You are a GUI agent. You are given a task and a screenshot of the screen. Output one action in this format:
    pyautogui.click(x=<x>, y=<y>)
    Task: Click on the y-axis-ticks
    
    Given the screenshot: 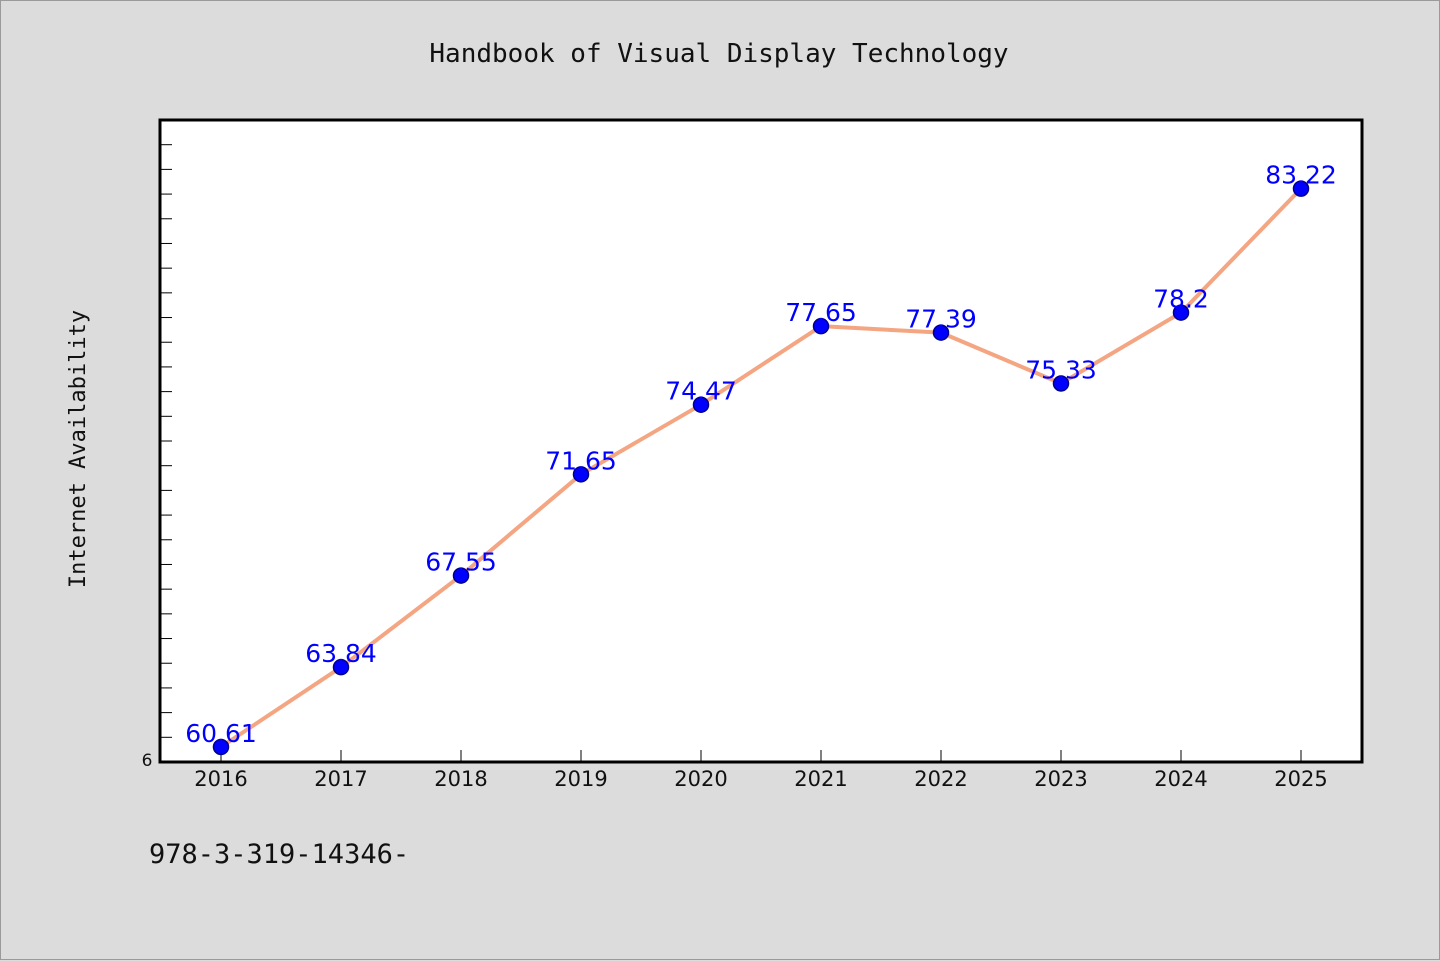 What is the action you would take?
    pyautogui.click(x=166, y=428)
    